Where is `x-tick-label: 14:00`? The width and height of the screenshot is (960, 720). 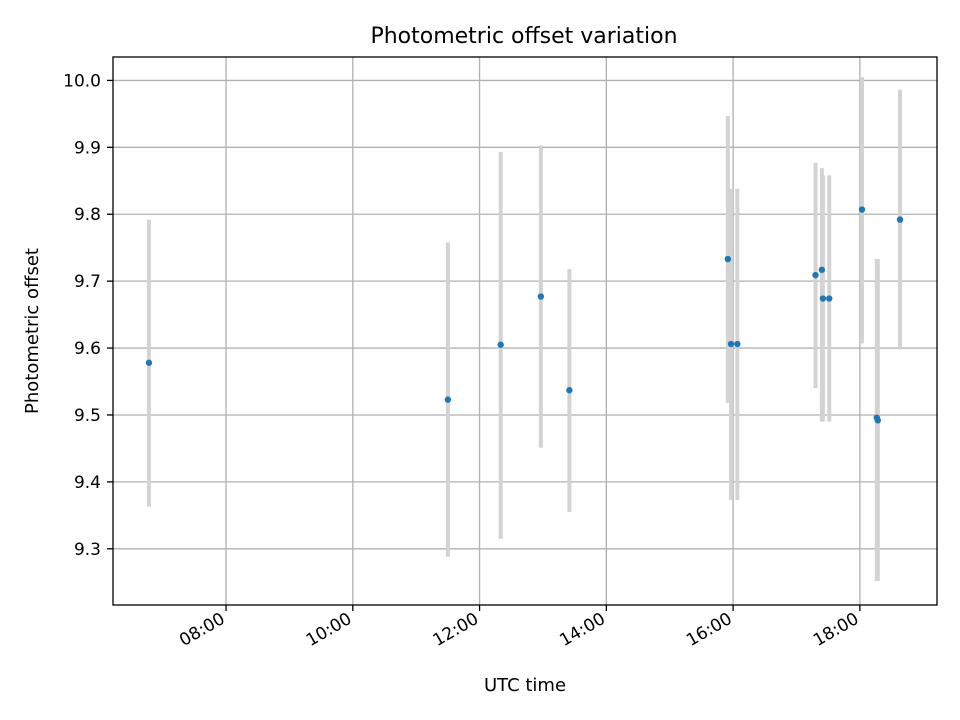 x-tick-label: 14:00 is located at coordinates (582, 630).